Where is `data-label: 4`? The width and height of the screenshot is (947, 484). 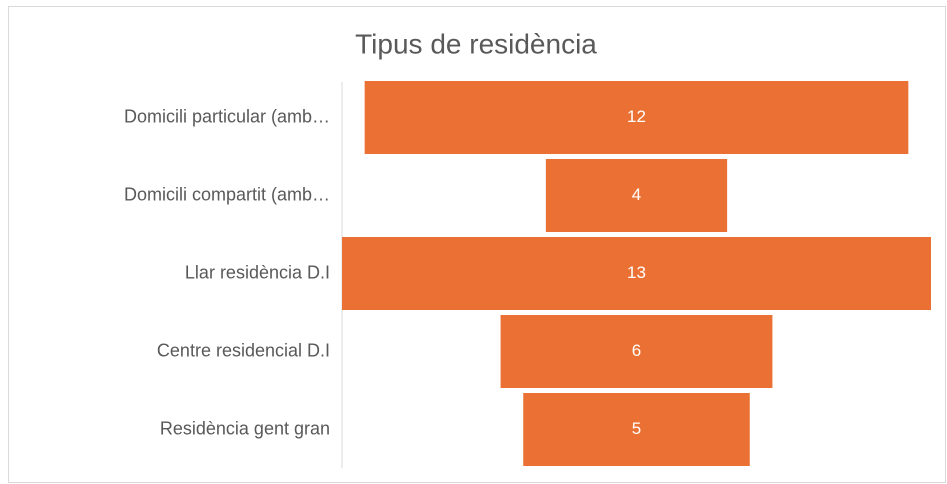
data-label: 4 is located at coordinates (636, 194).